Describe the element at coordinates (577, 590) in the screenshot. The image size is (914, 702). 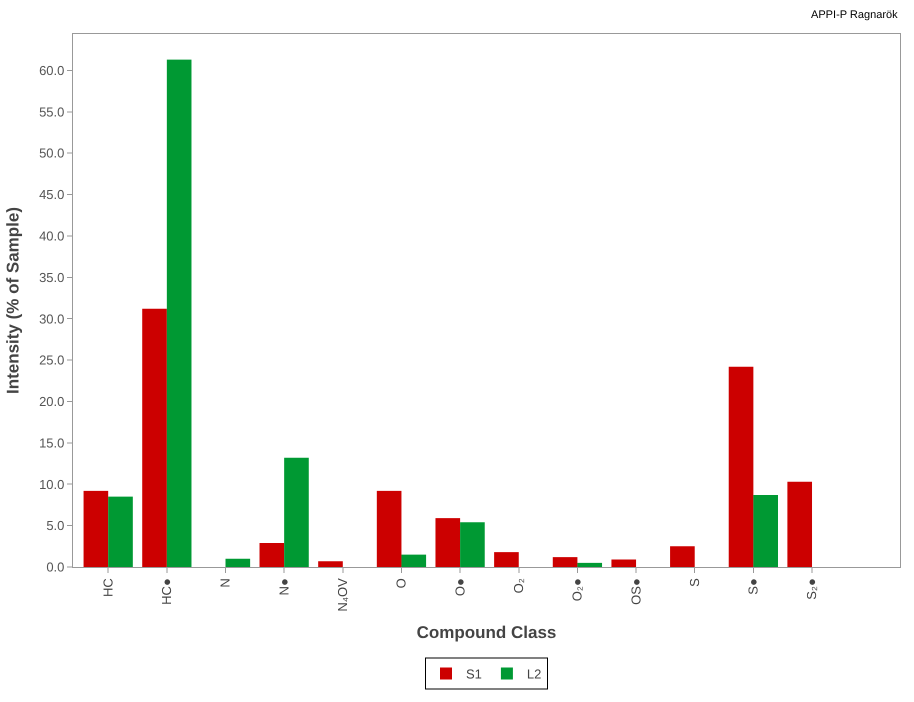
I see `x-tick-label: O₂●` at that location.